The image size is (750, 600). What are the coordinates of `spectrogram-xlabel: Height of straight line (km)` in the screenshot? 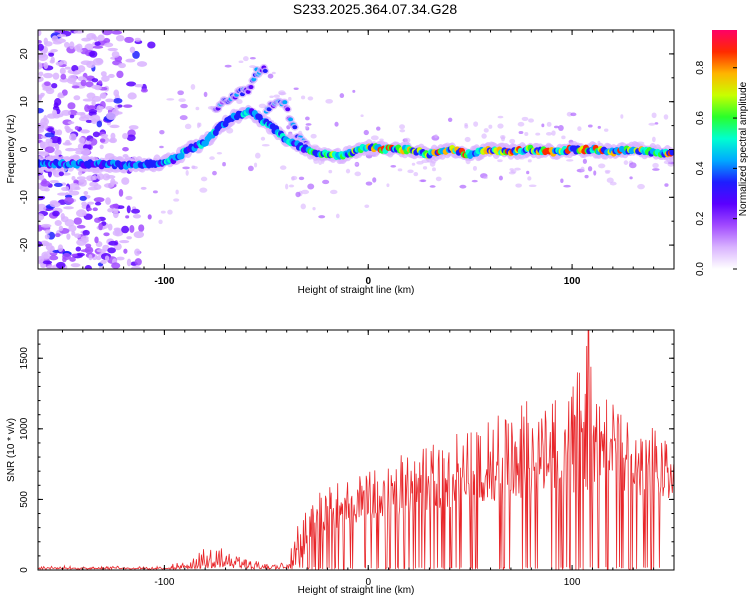 It's located at (356, 290).